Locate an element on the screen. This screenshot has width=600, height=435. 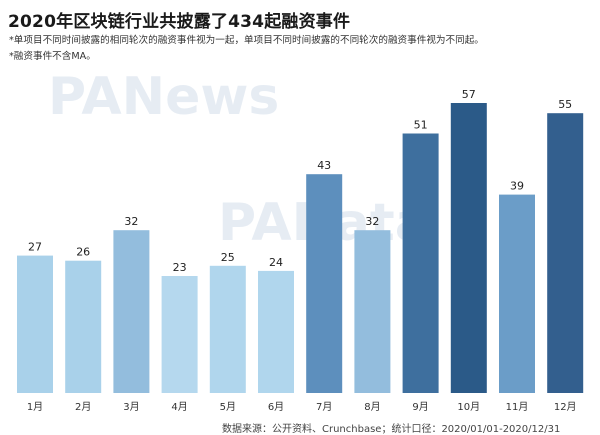
x-tick-label: 8月 is located at coordinates (372, 407).